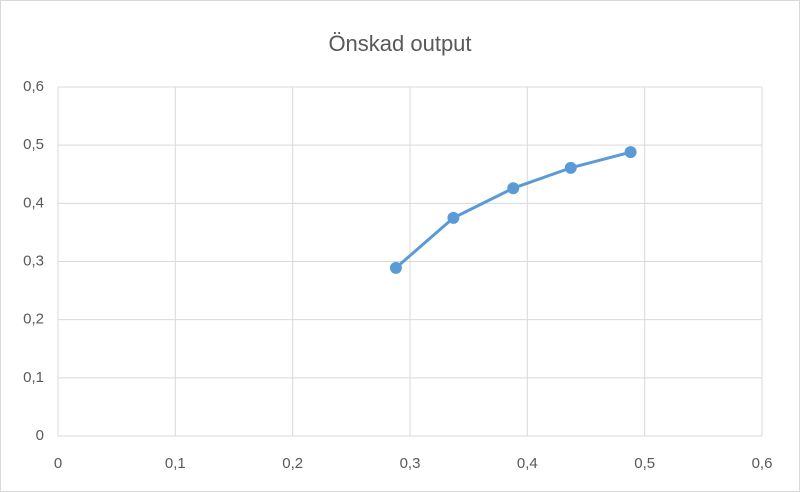  I want to click on x-tick-label: 0,3, so click(410, 463).